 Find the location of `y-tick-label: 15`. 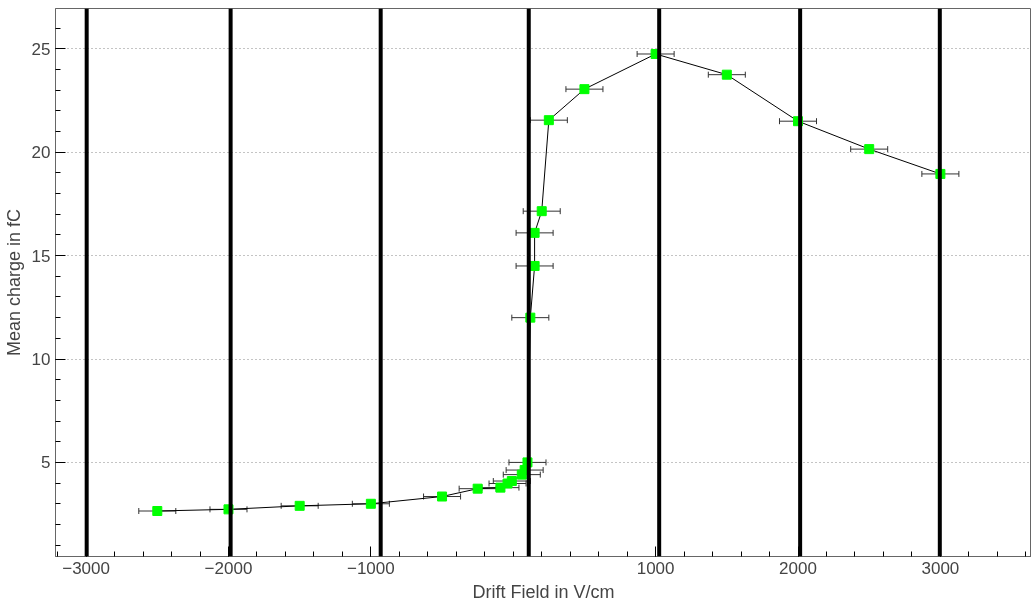

y-tick-label: 15 is located at coordinates (41, 256).